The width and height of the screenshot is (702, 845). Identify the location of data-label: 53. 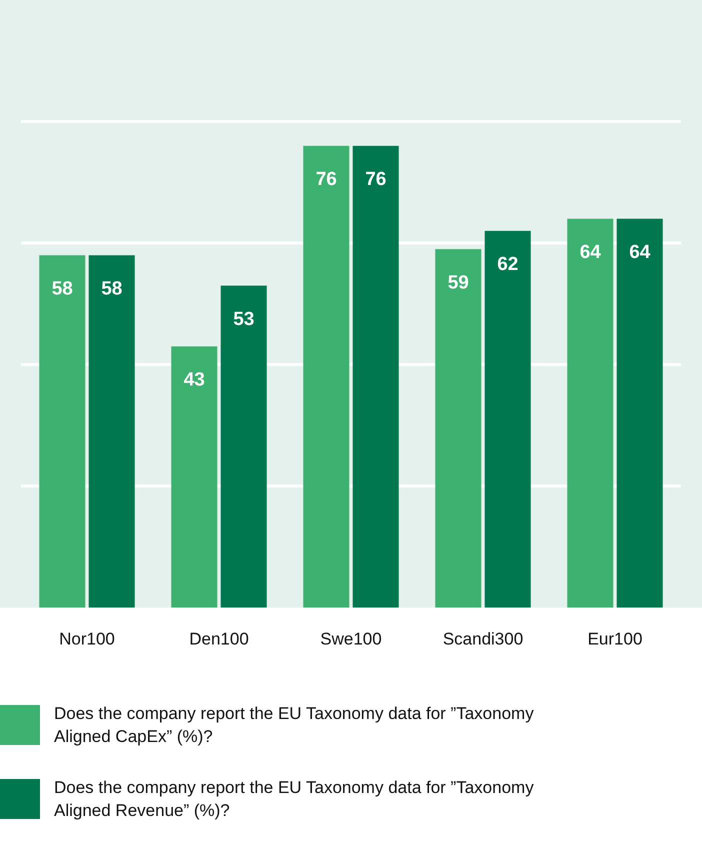
(243, 319).